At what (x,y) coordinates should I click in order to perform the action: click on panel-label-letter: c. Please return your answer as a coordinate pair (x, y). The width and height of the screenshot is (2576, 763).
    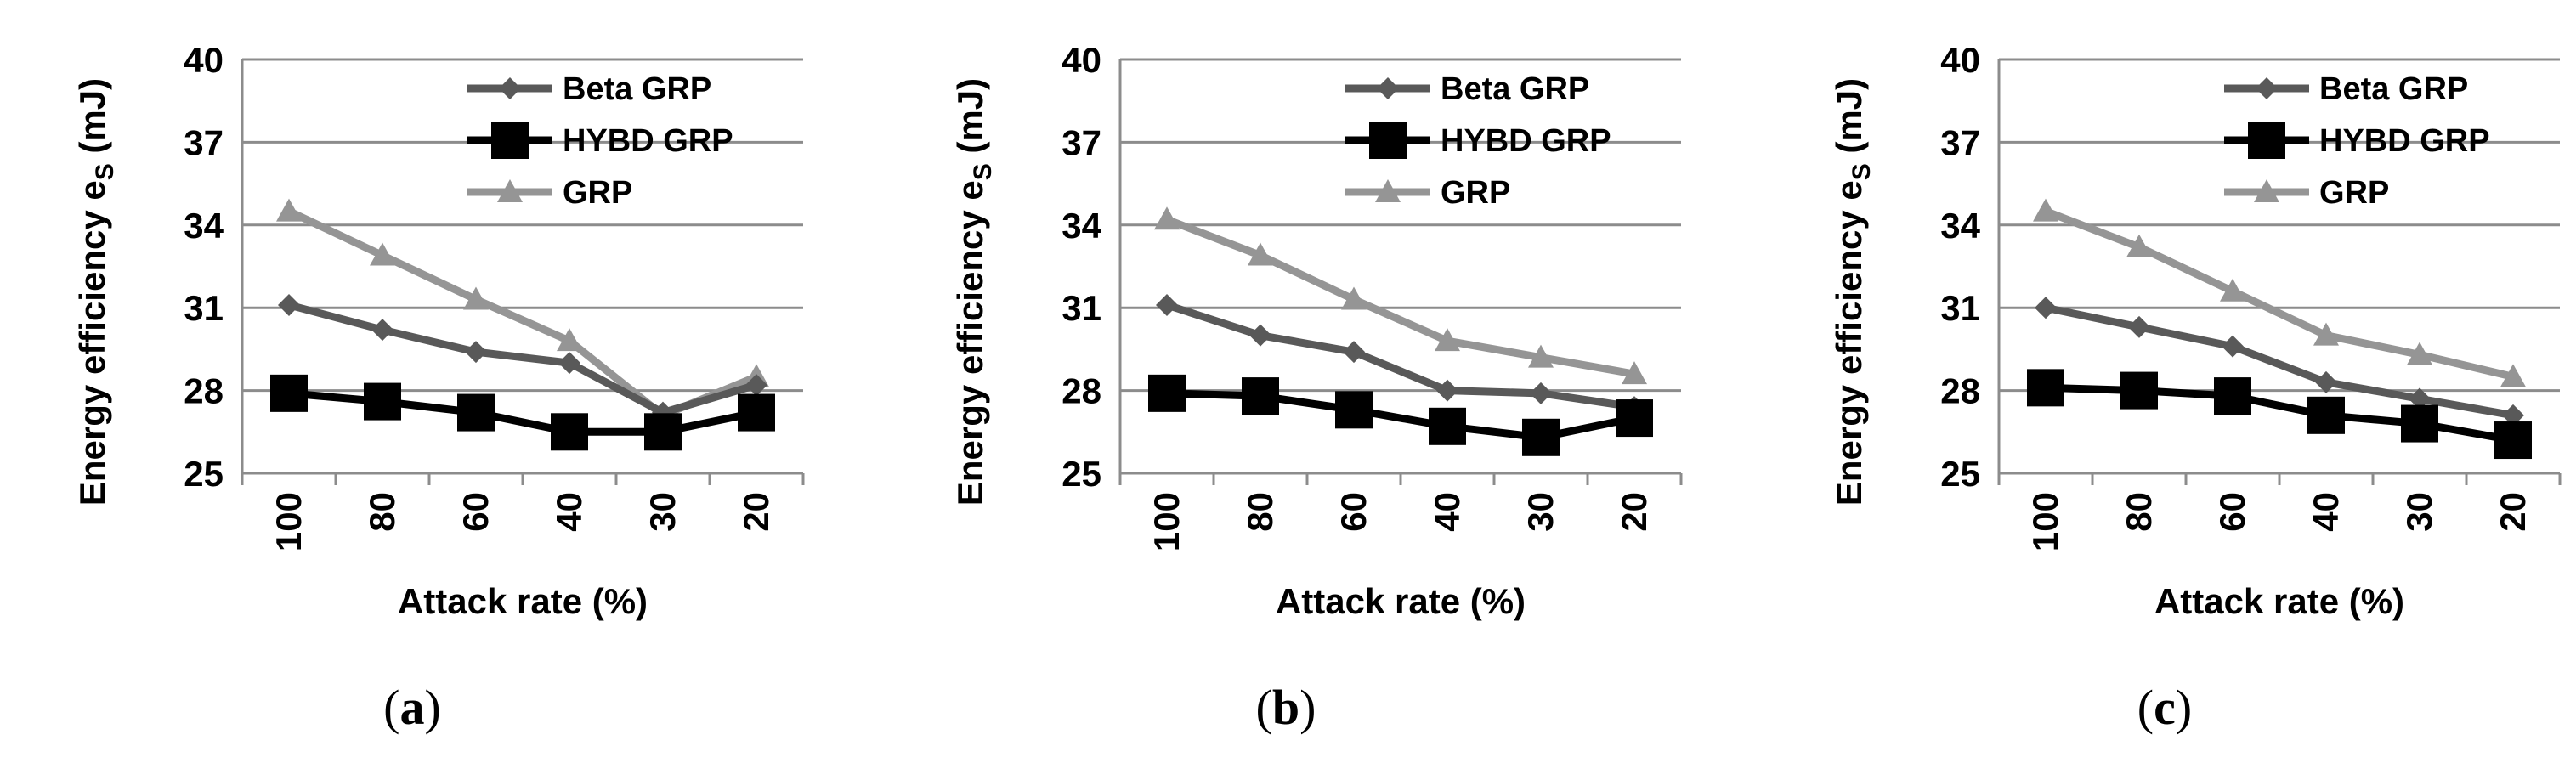
    Looking at the image, I should click on (2165, 707).